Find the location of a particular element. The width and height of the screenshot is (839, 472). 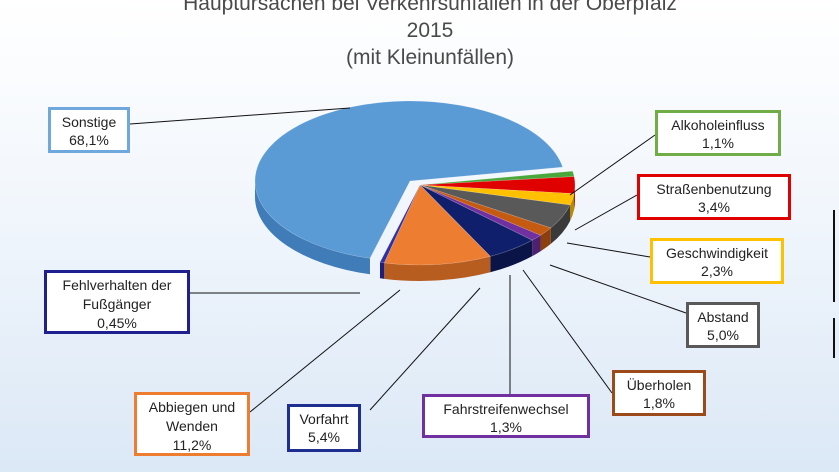

chart-subtitle: (mit Kleinunfällen) is located at coordinates (430, 57).